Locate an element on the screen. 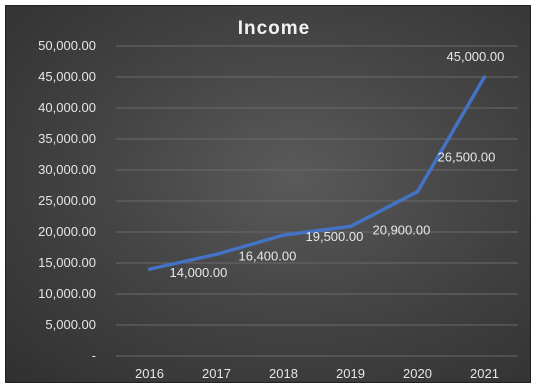 This screenshot has height=385, width=538. y-tick-label: 25,000.00 is located at coordinates (67, 200).